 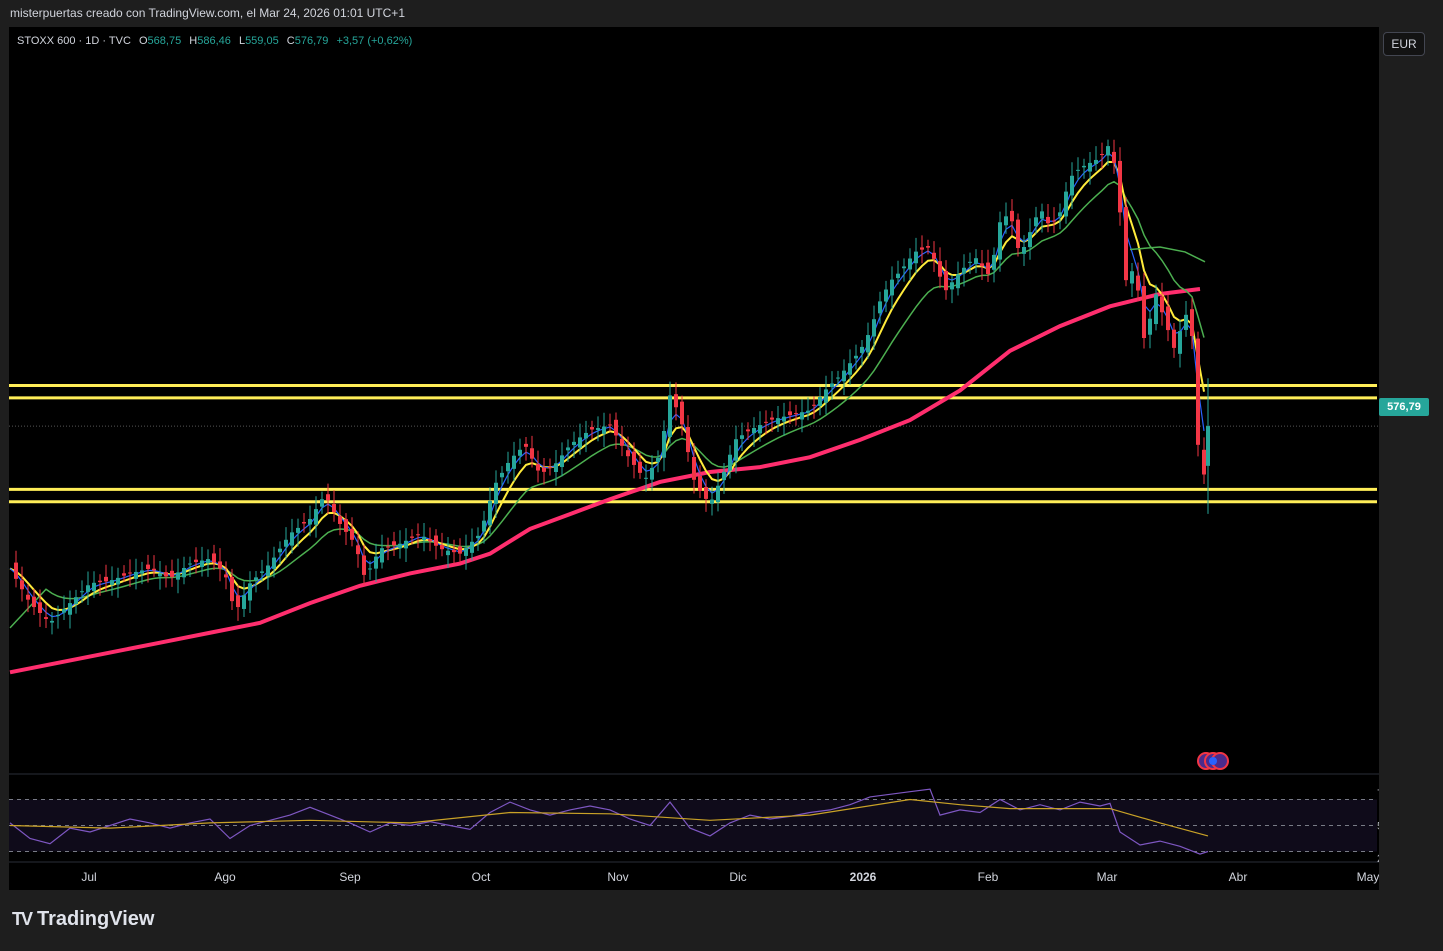 What do you see at coordinates (374, 41) in the screenshot?
I see `legend-change: +3,57 (+0,62%)` at bounding box center [374, 41].